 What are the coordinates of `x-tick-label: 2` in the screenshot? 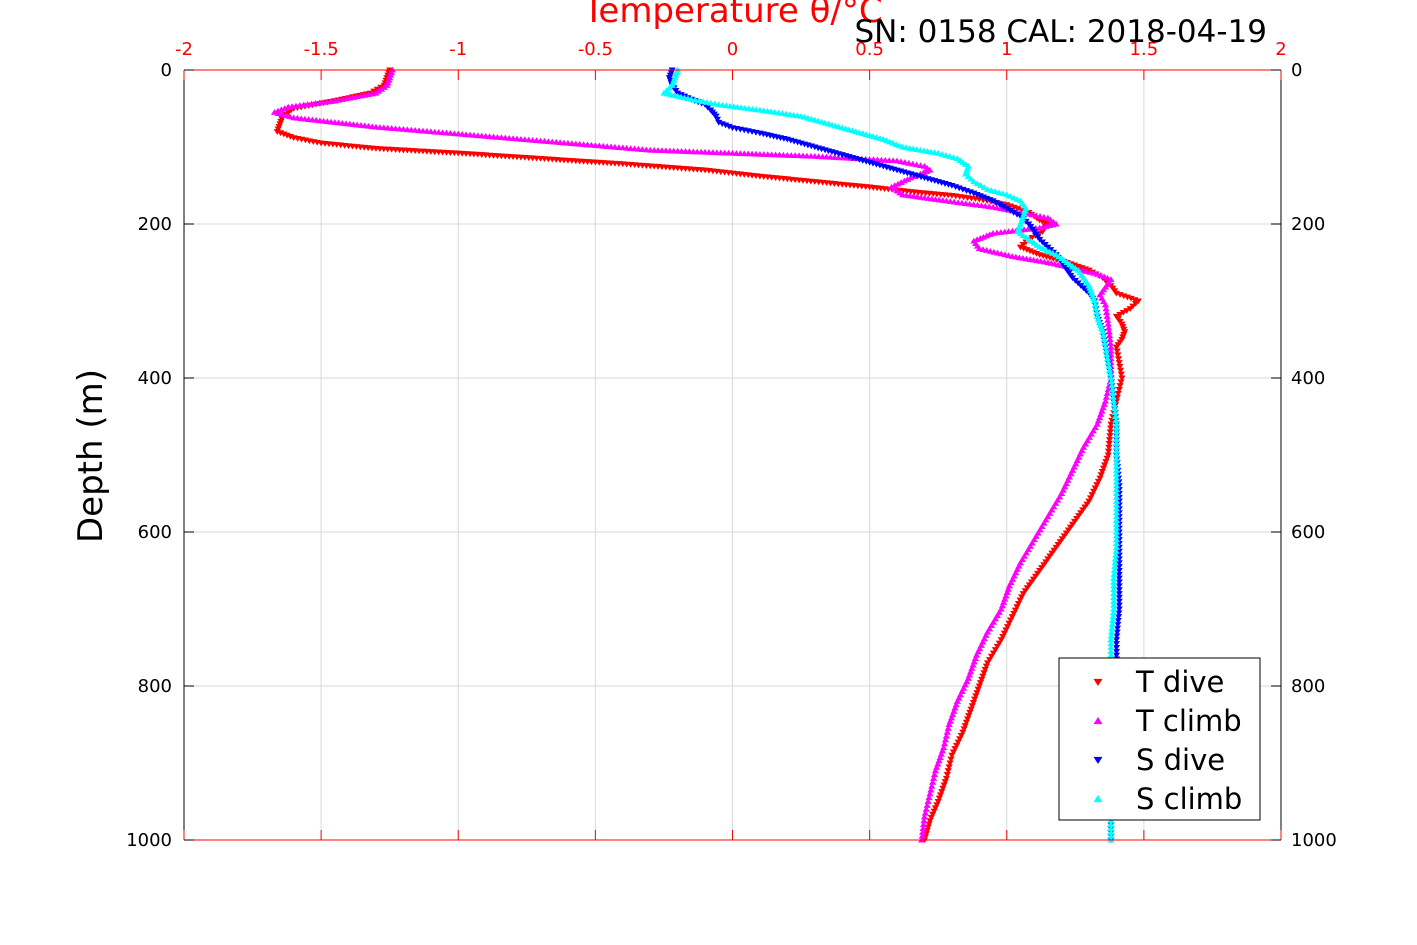 It's located at (1280, 49).